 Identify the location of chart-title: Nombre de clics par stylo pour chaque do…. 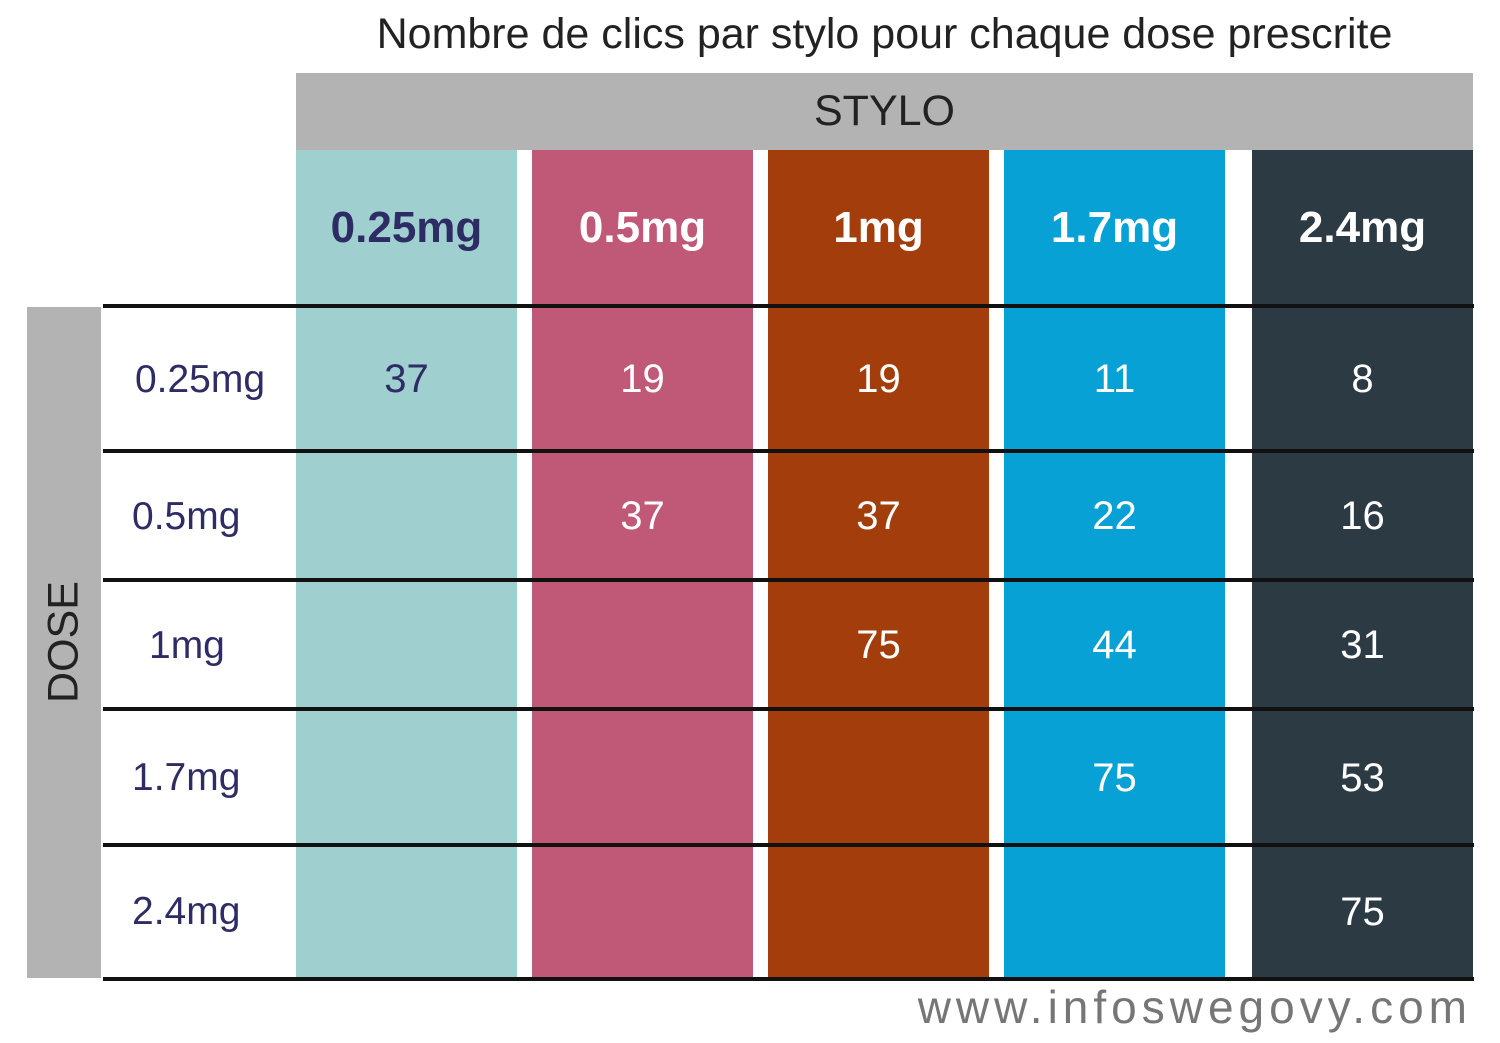
(884, 34).